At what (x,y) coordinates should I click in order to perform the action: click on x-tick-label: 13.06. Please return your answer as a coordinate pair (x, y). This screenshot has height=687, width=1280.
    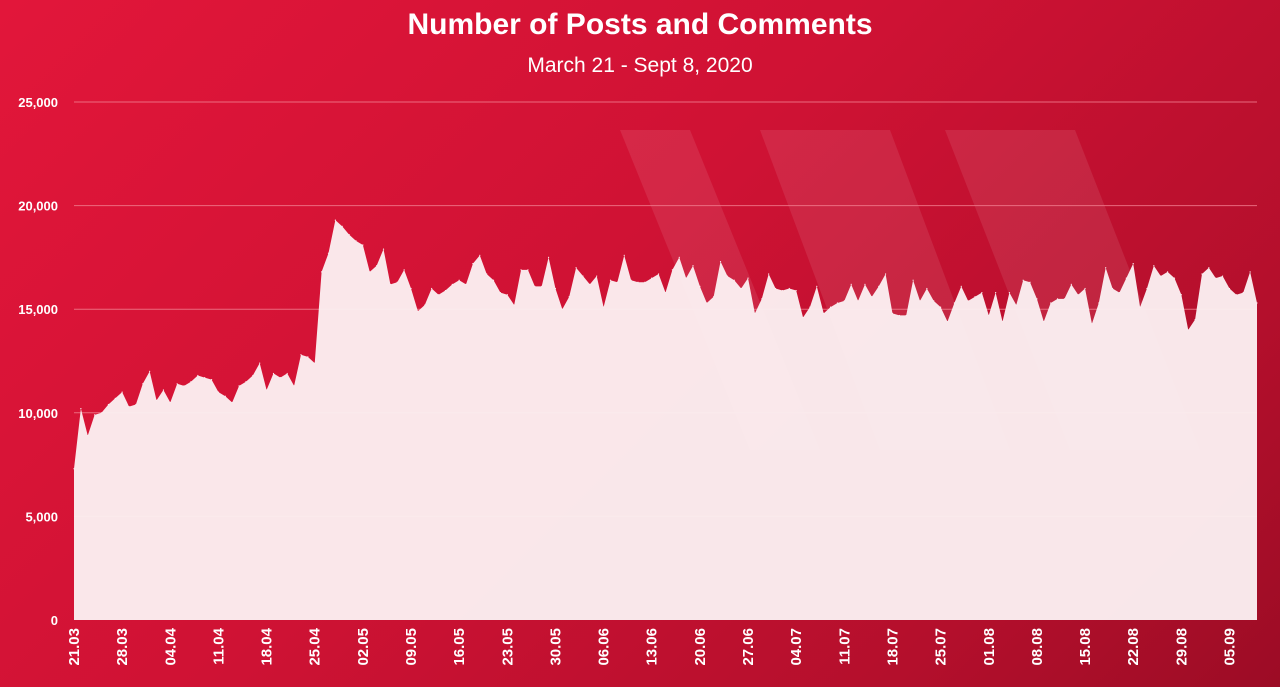
    Looking at the image, I should click on (652, 647).